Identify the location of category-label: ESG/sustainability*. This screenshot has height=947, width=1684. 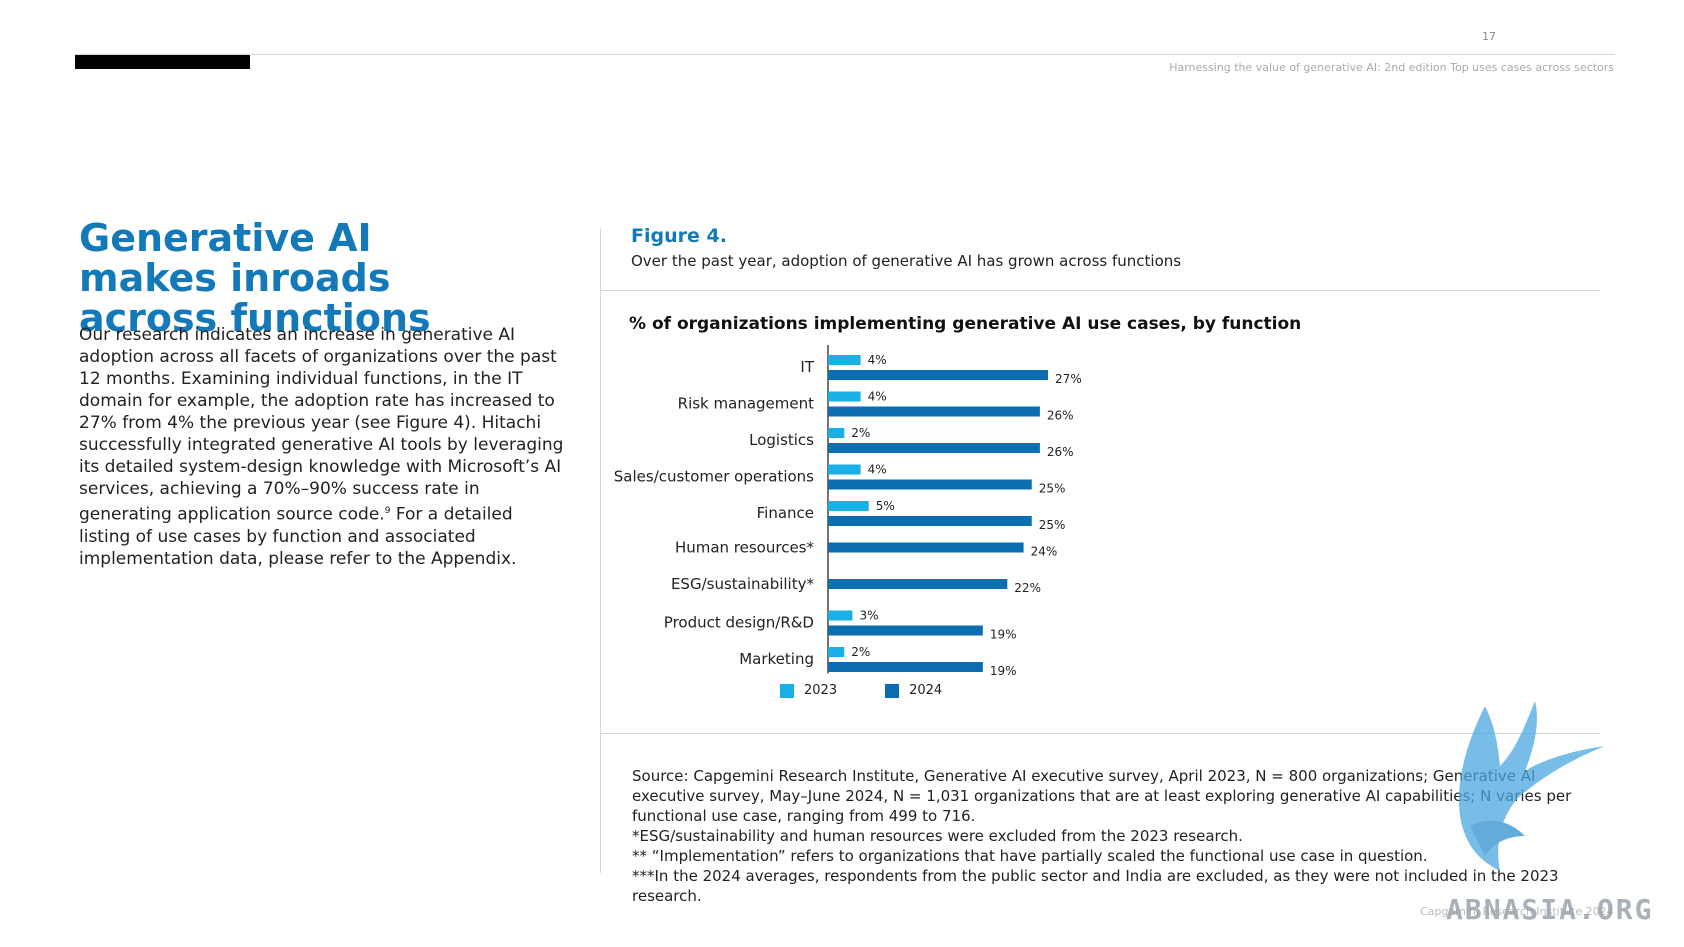
(743, 584).